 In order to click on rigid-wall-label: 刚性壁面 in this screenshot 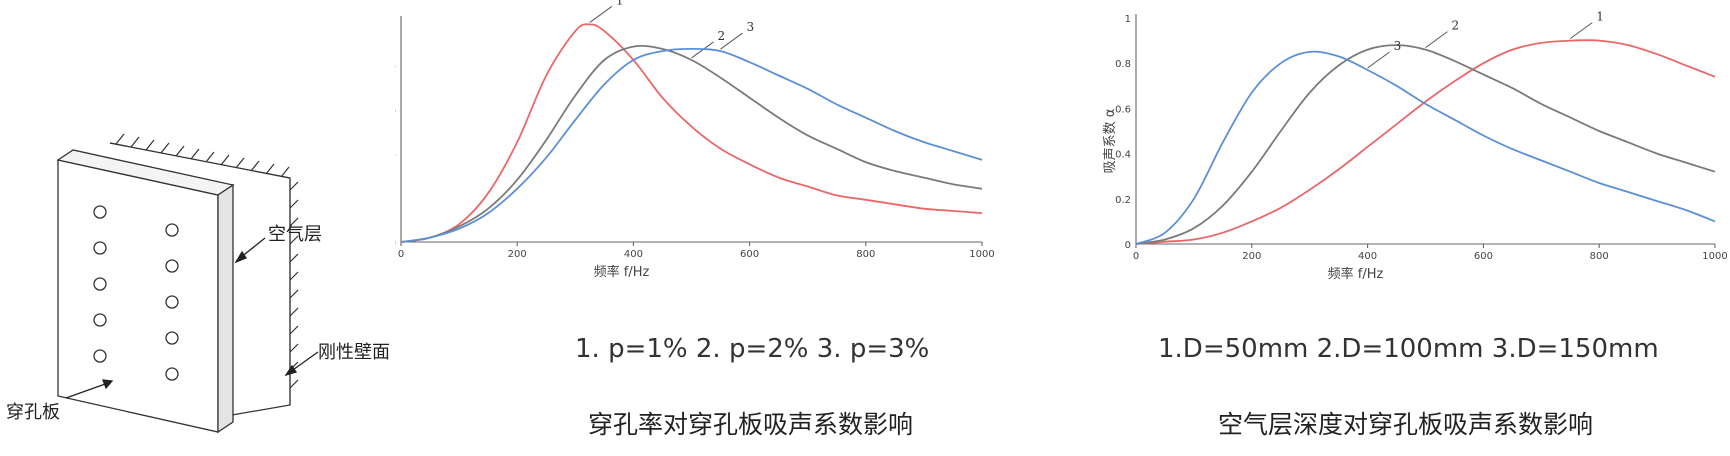, I will do `click(354, 352)`.